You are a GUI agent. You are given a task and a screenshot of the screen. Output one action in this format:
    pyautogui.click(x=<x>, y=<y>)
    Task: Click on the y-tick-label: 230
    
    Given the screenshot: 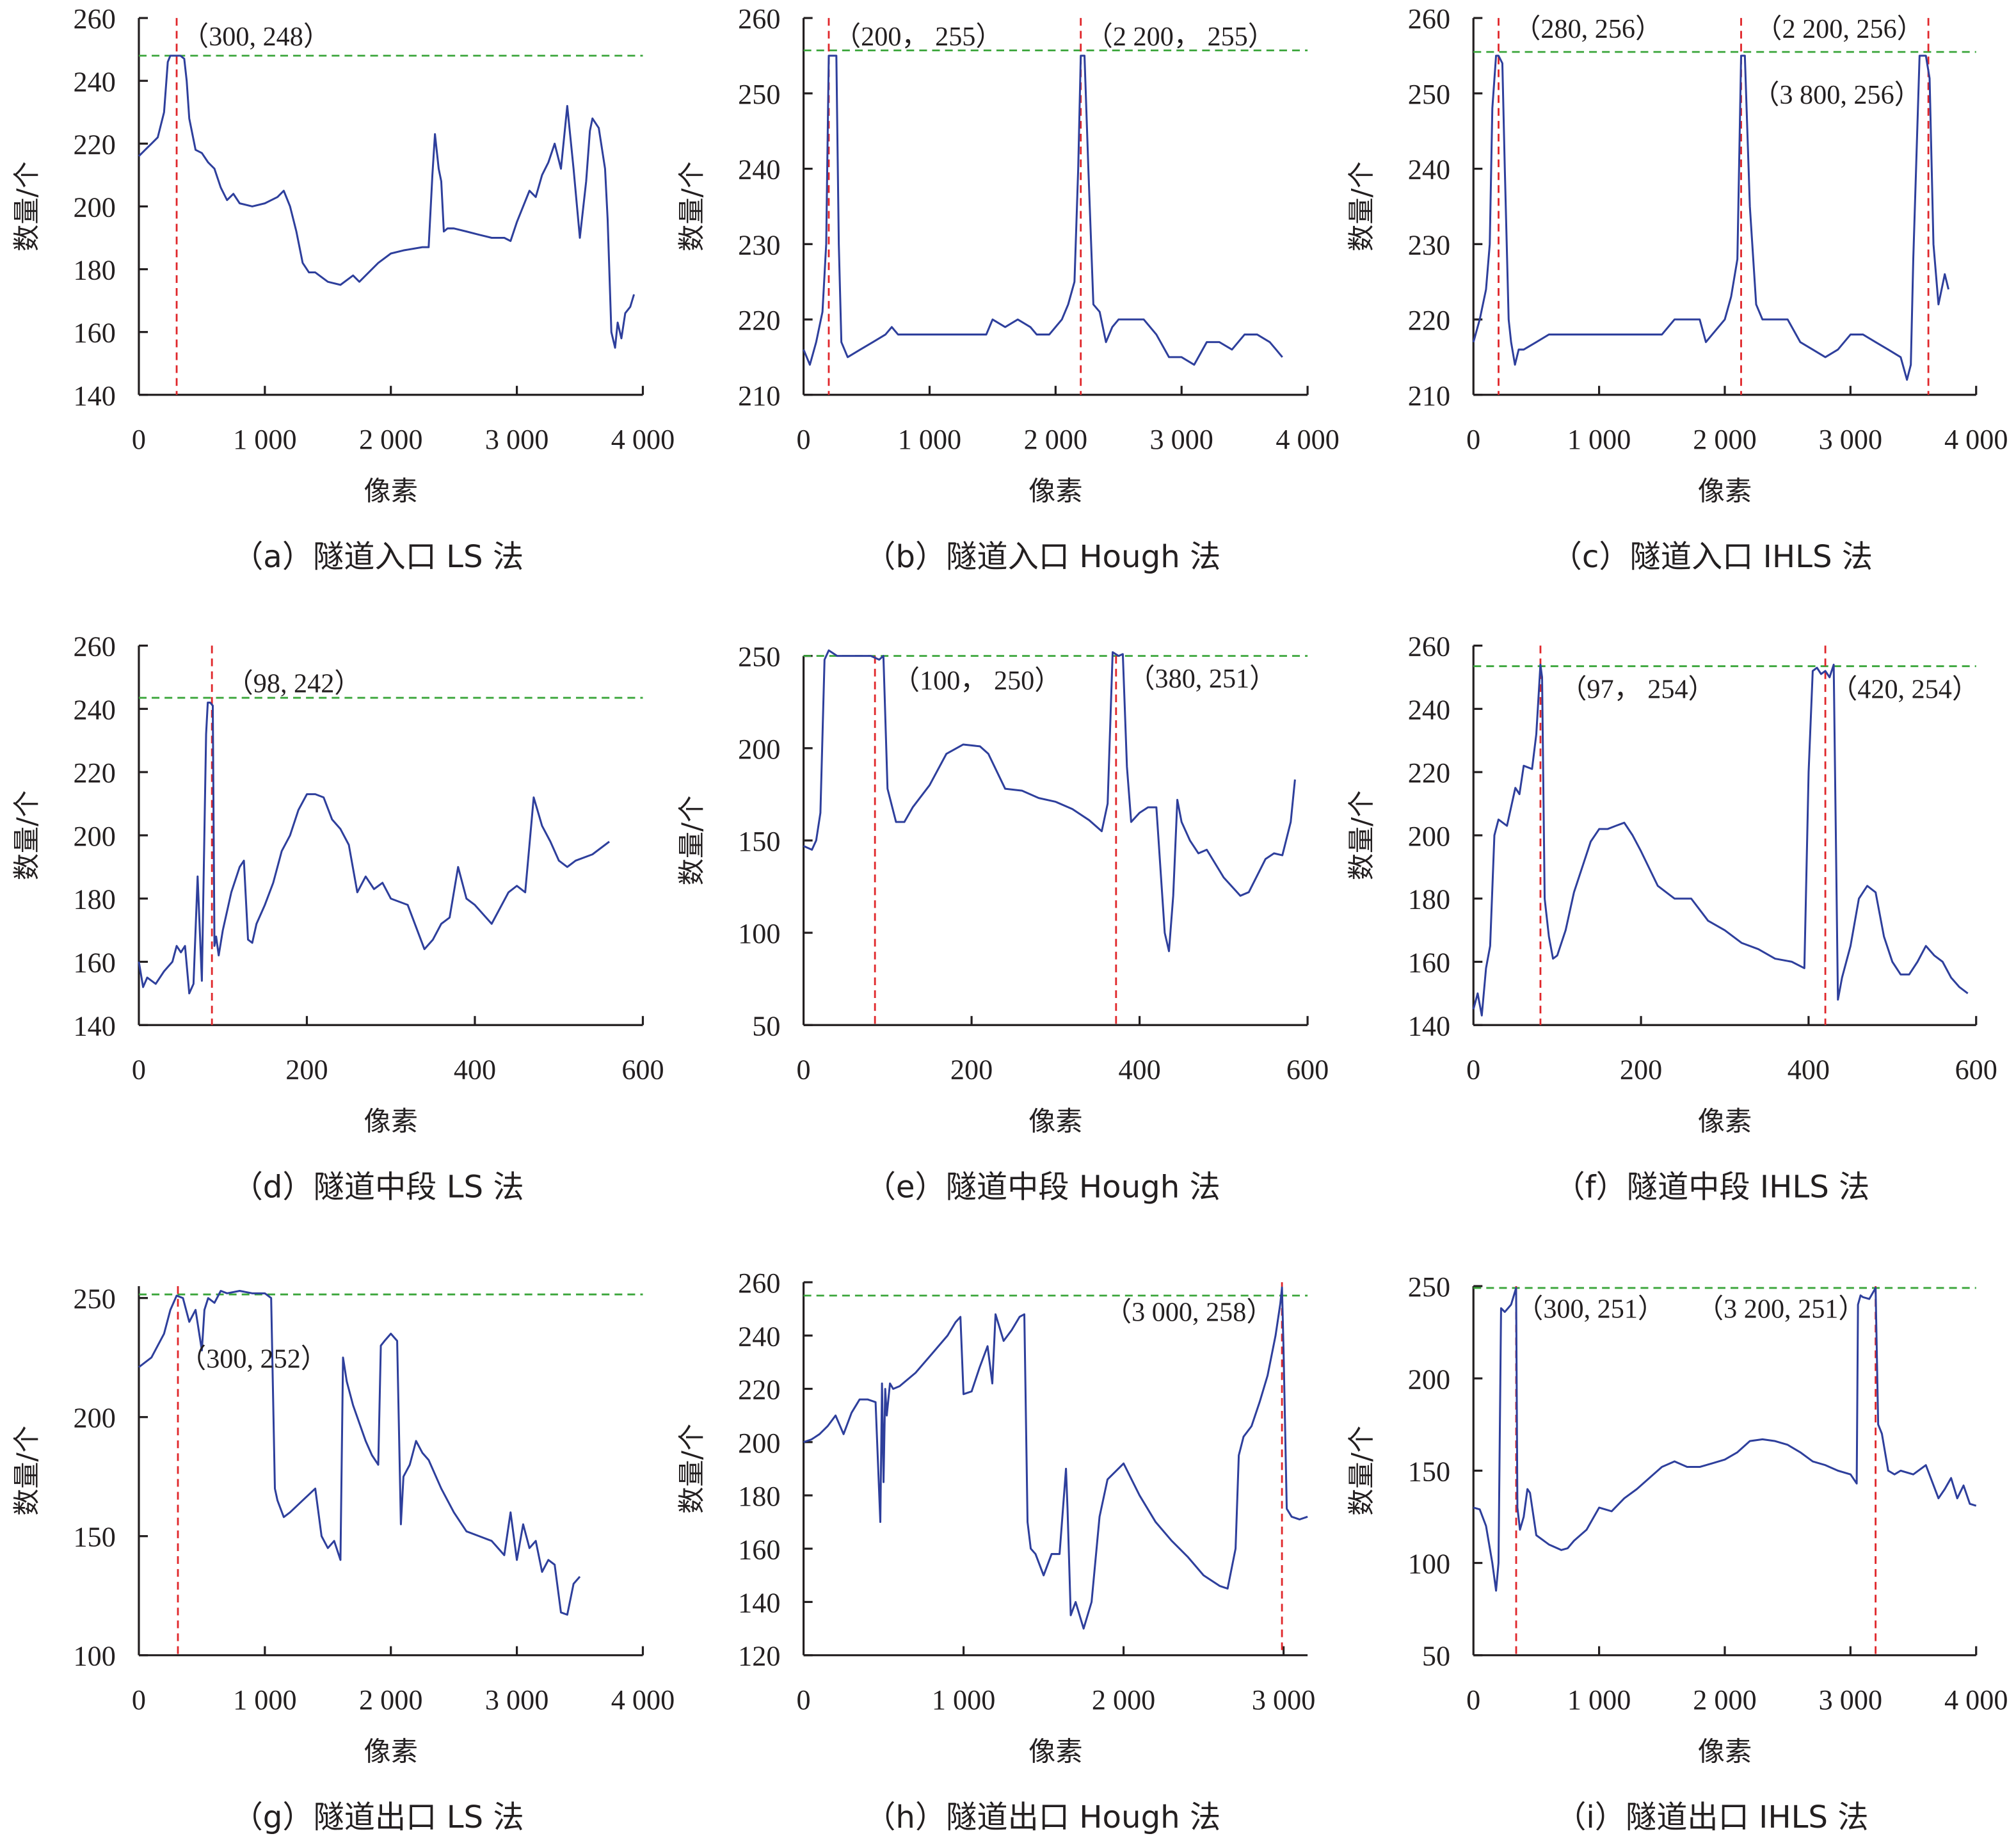 What is the action you would take?
    pyautogui.click(x=759, y=245)
    